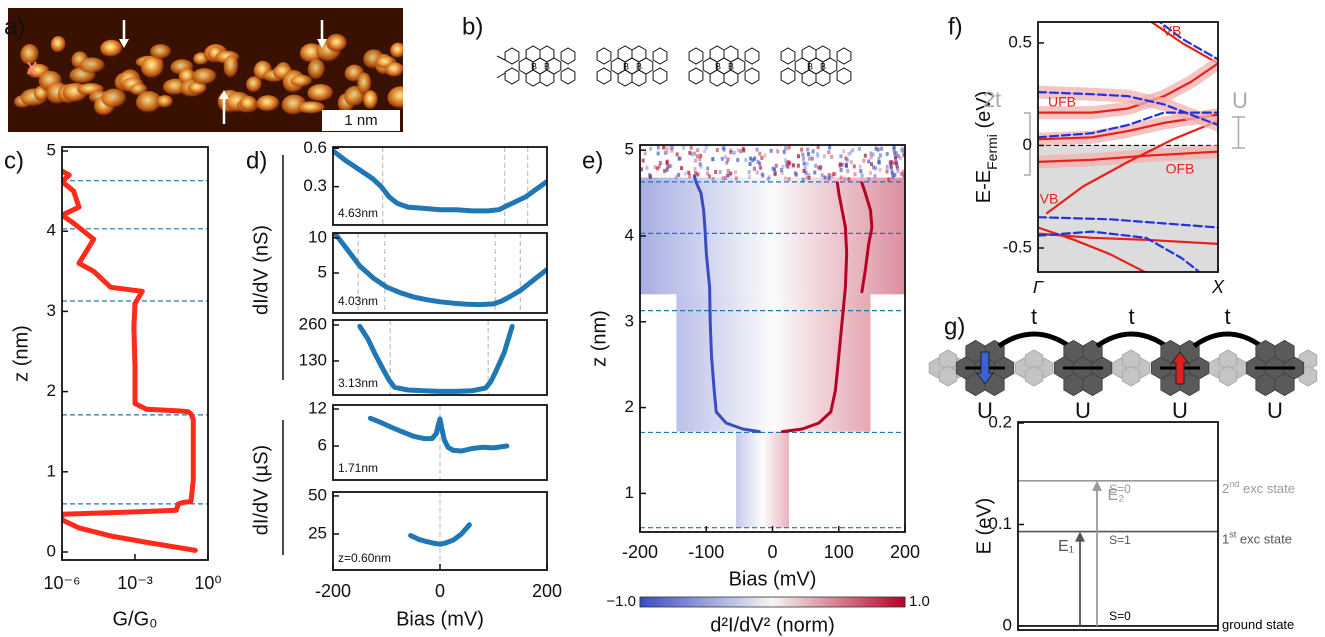  Describe the element at coordinates (313, 323) in the screenshot. I see `y-tick-label: 260` at that location.